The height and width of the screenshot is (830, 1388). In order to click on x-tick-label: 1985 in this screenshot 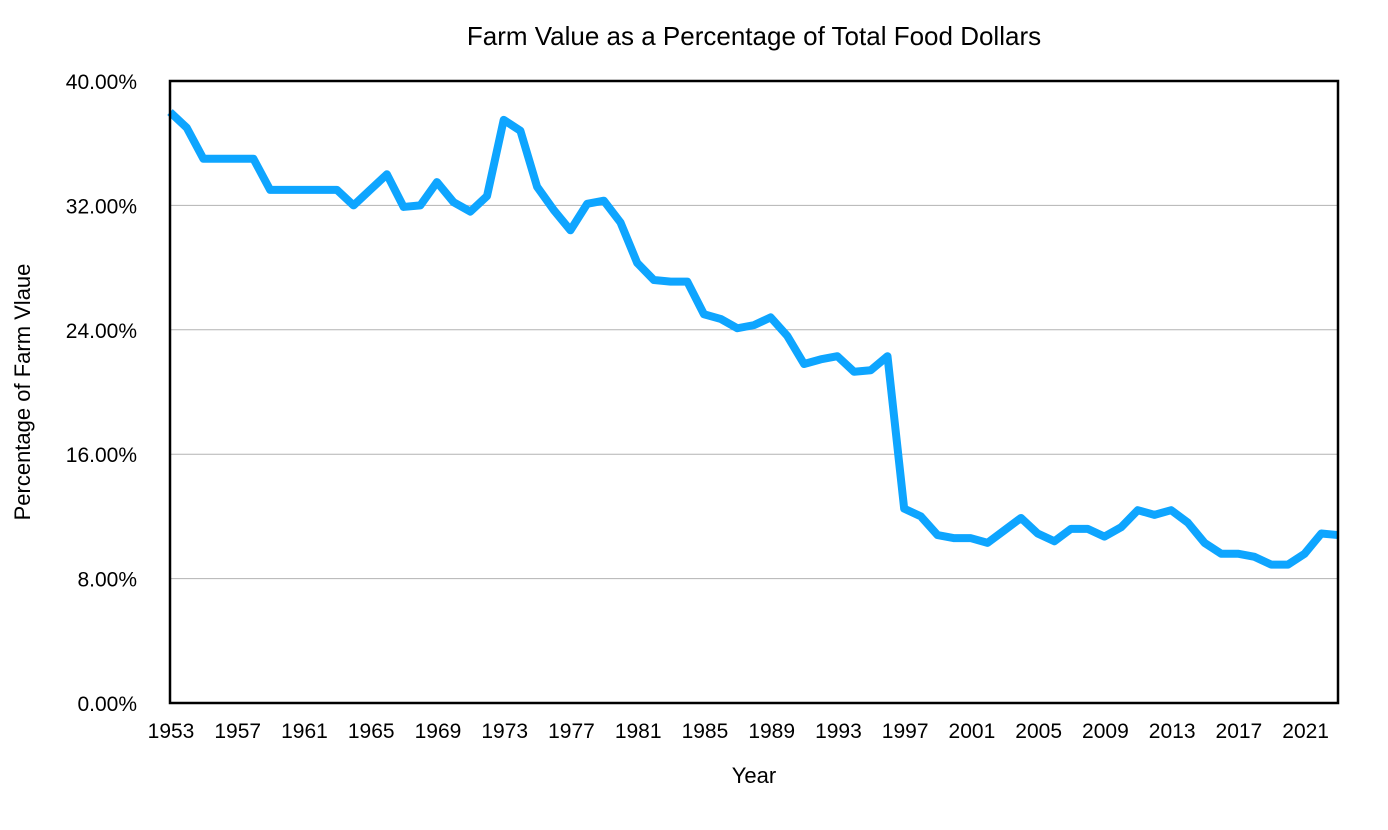, I will do `click(705, 731)`.